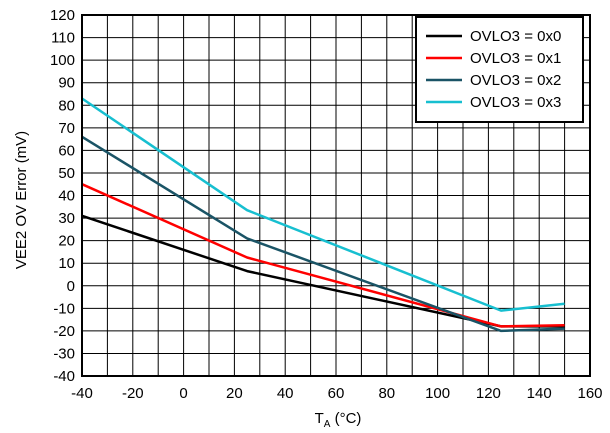 The width and height of the screenshot is (610, 433). I want to click on y-tick-label: -20, so click(64, 331).